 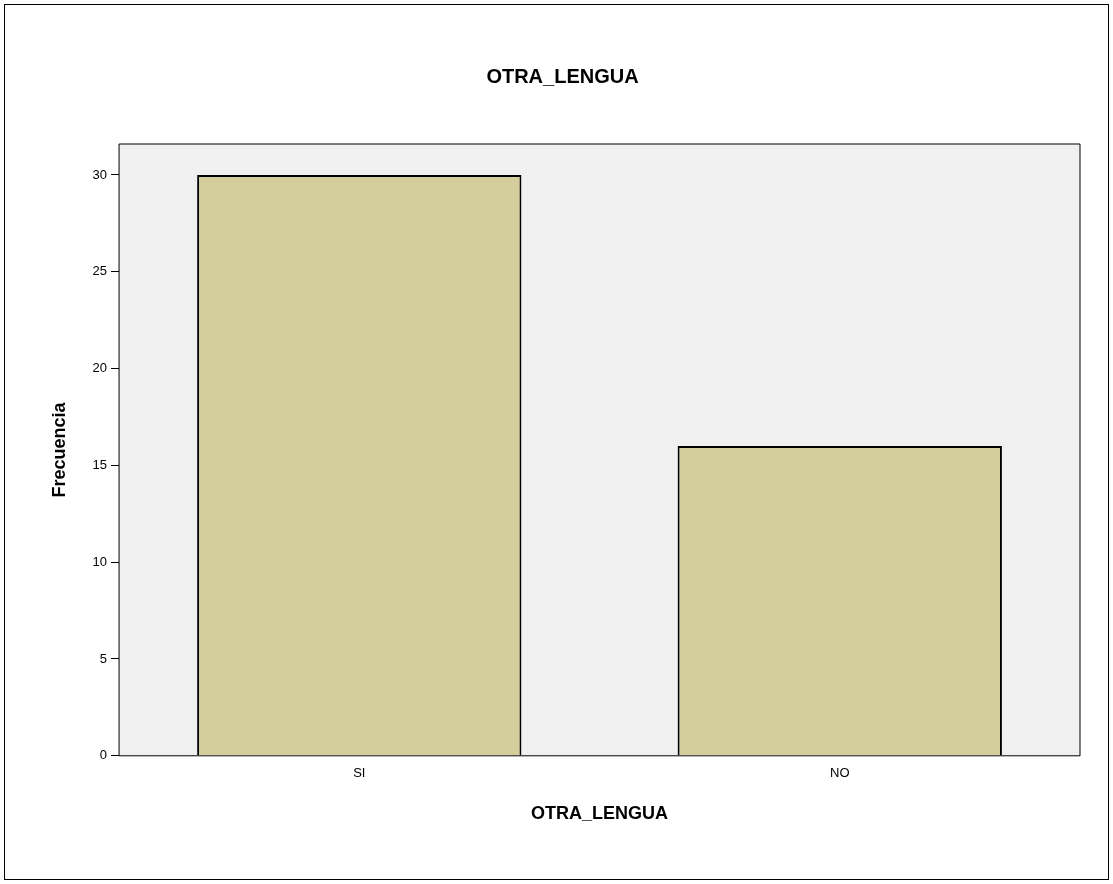 I want to click on x-axis-title: OTRA_LENGUA, so click(x=600, y=813).